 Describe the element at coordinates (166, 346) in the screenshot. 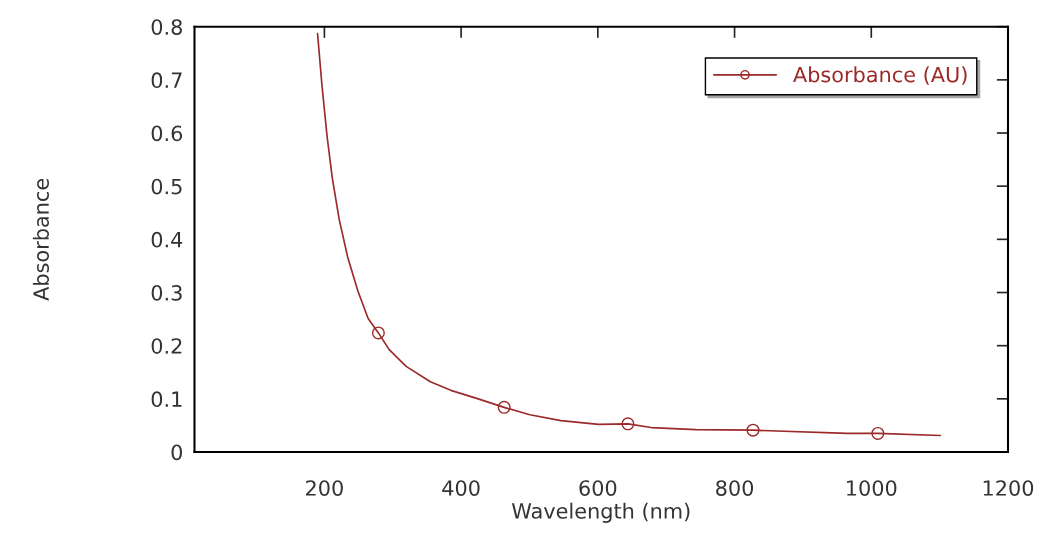

I see `y-tick-label: 0.2` at that location.